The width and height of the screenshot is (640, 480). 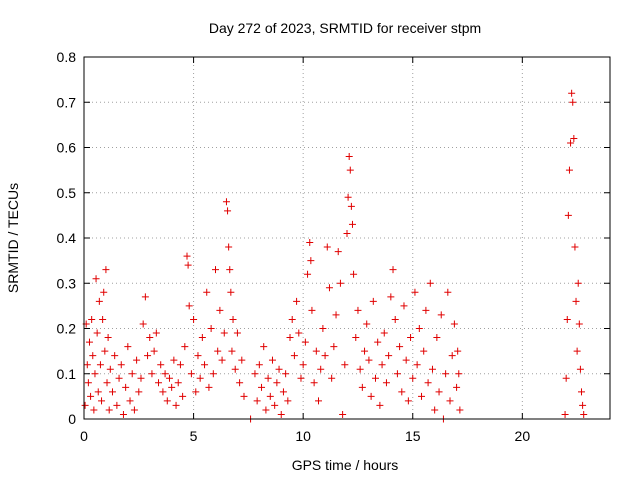 What do you see at coordinates (67, 238) in the screenshot?
I see `y-tick-label: 0.4` at bounding box center [67, 238].